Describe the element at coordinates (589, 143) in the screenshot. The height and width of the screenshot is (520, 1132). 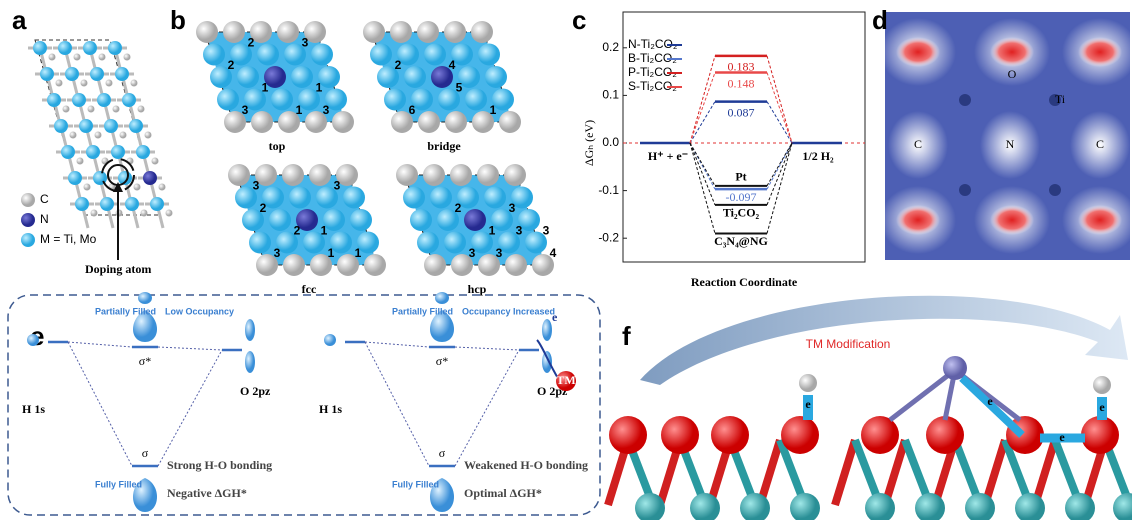
I see `y-axis-label: ΔGₕ (eV)` at that location.